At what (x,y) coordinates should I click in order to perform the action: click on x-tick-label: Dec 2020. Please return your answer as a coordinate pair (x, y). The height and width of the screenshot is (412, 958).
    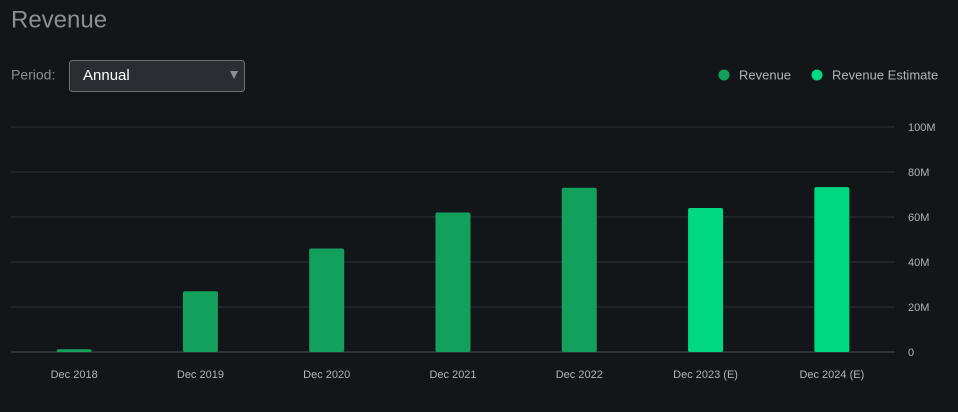
    Looking at the image, I should click on (326, 375).